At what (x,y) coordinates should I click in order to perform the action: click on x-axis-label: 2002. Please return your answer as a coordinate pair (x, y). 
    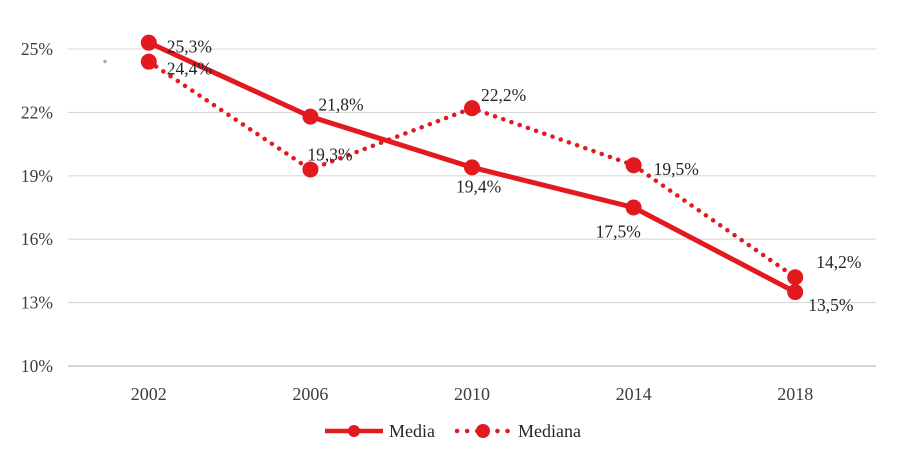
    Looking at the image, I should click on (149, 394).